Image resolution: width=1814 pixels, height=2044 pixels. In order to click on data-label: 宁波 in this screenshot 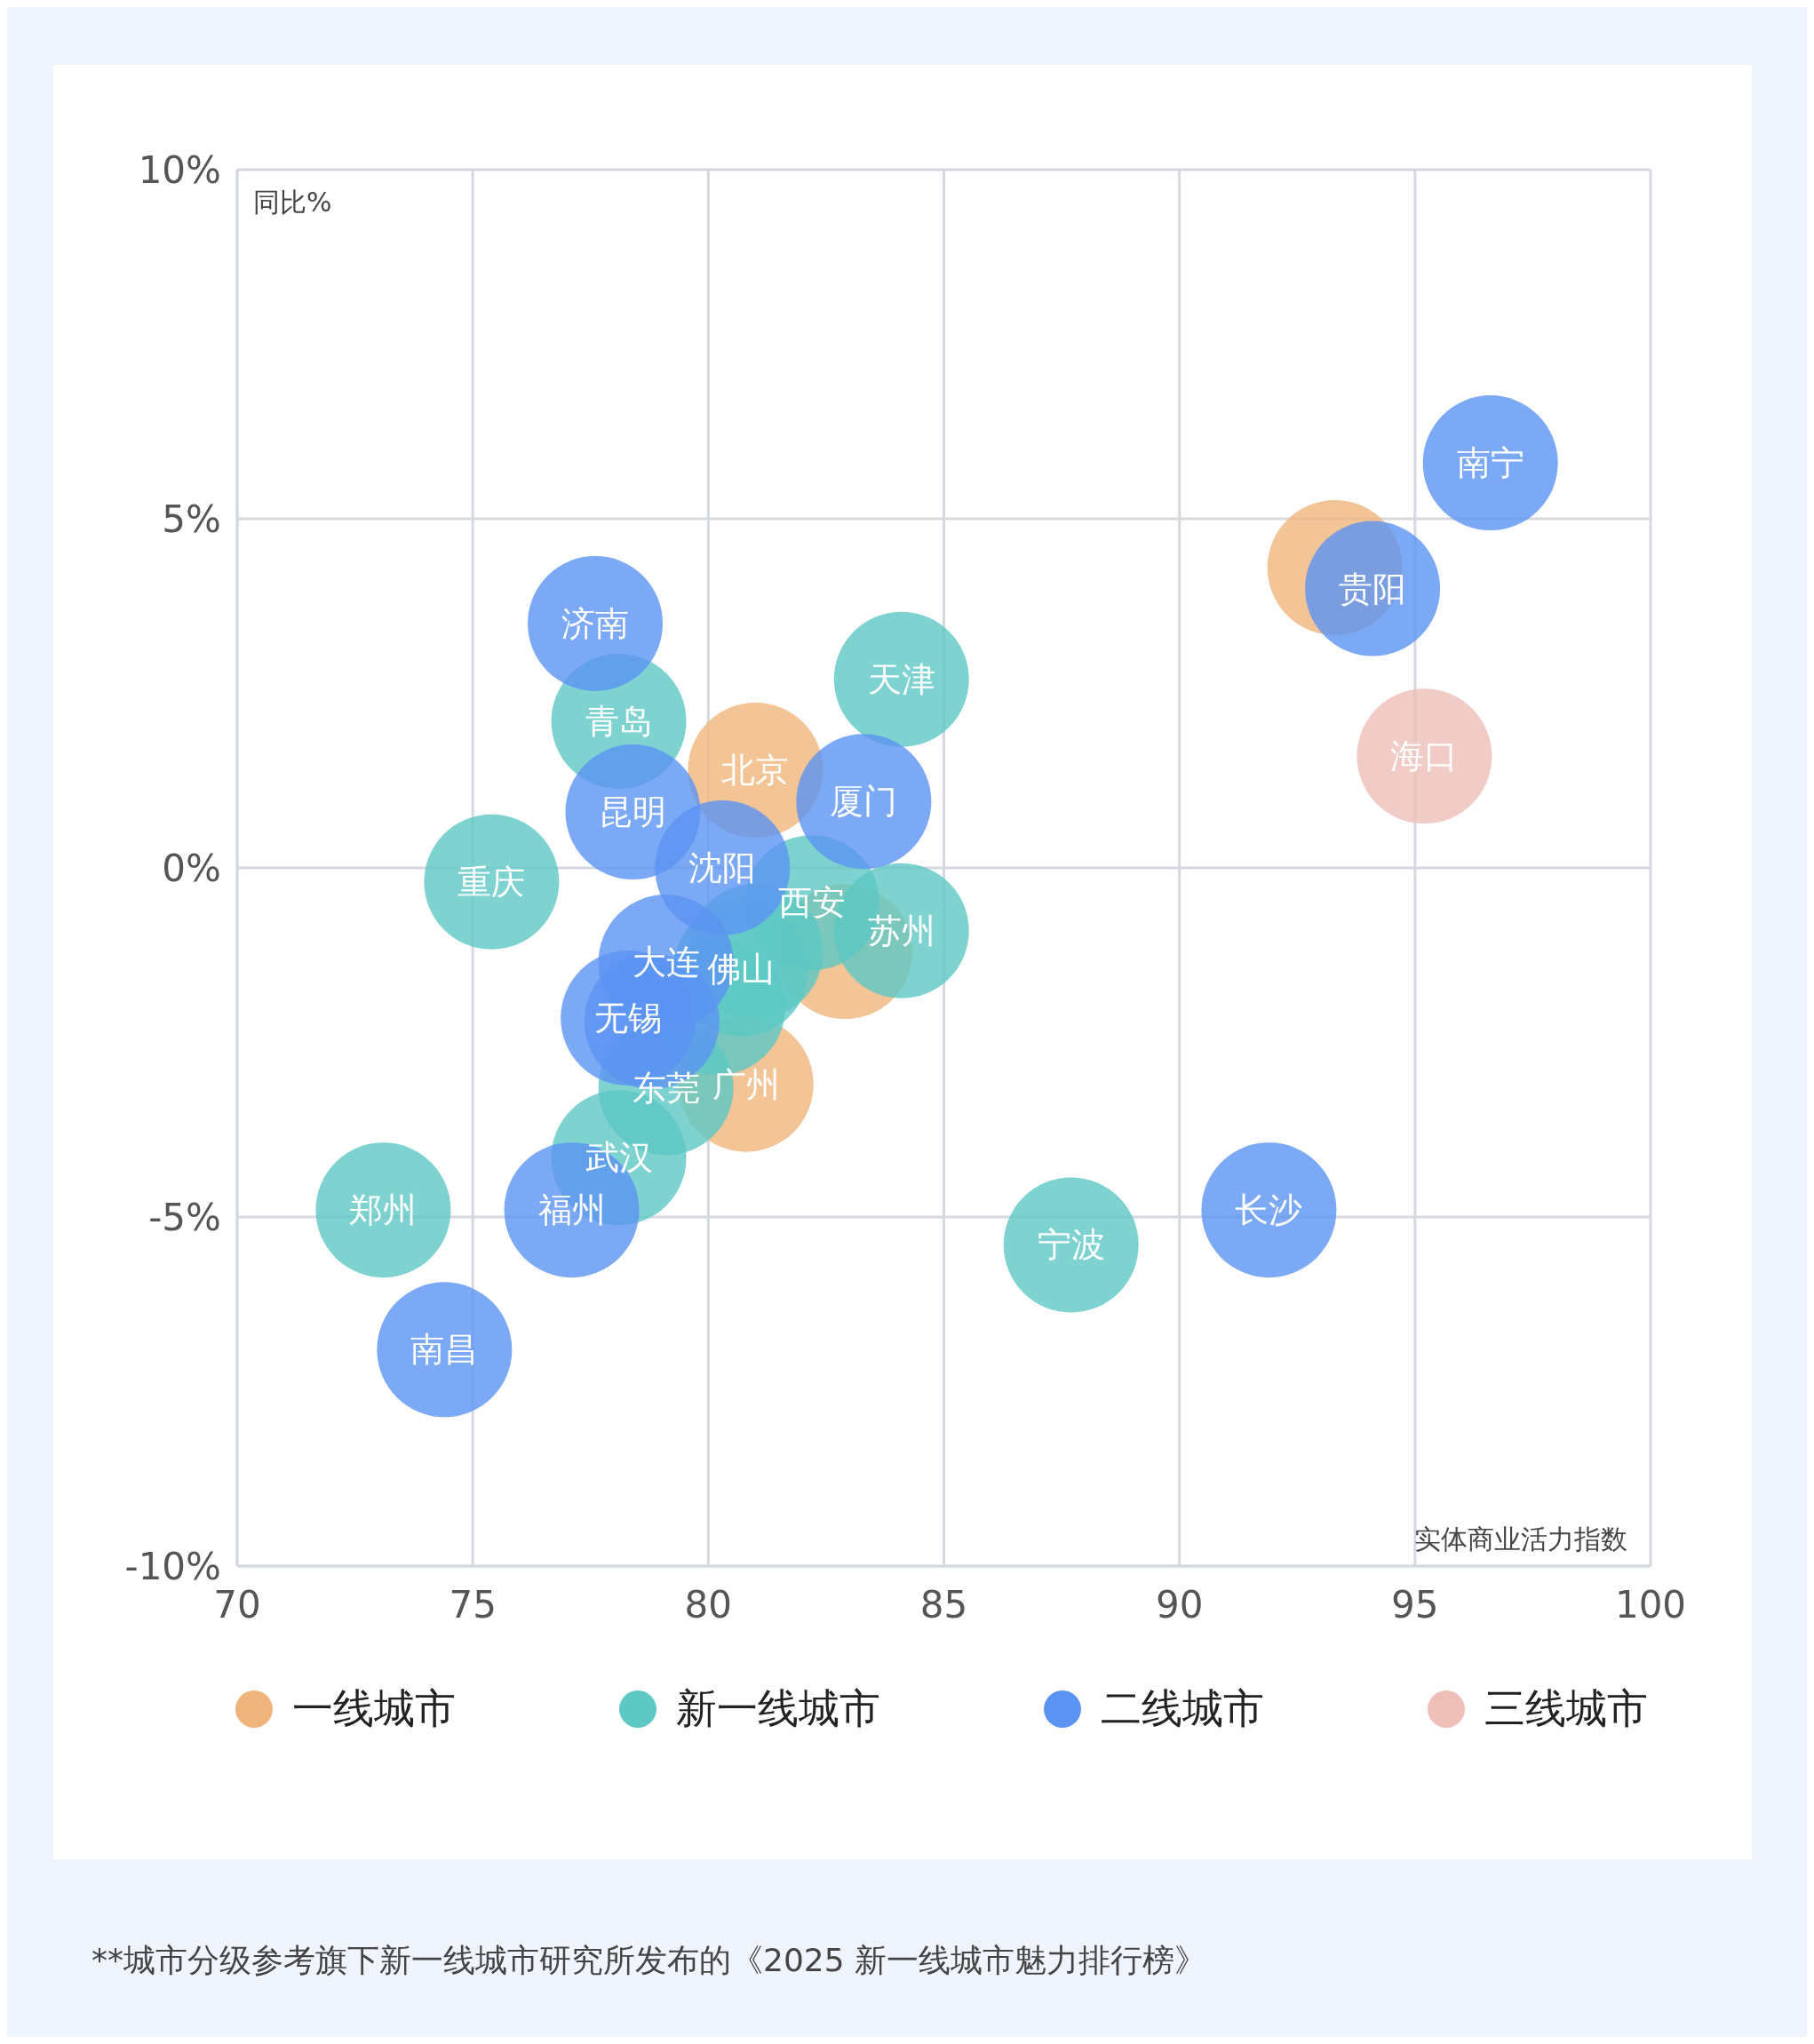, I will do `click(1071, 1245)`.